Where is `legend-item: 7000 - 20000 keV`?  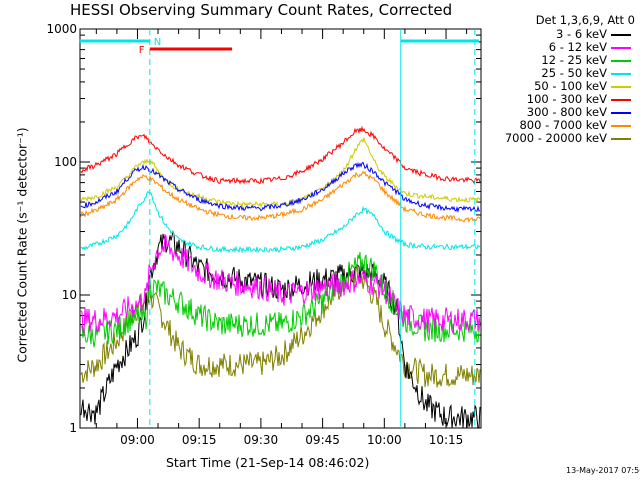
legend-item: 7000 - 20000 keV is located at coordinates (560, 138).